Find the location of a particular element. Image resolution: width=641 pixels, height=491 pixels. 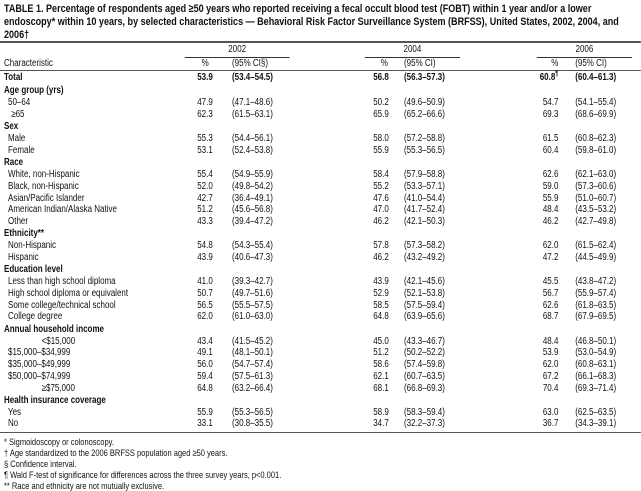

ci-2006-value: (60.8–63.1) is located at coordinates (596, 365).